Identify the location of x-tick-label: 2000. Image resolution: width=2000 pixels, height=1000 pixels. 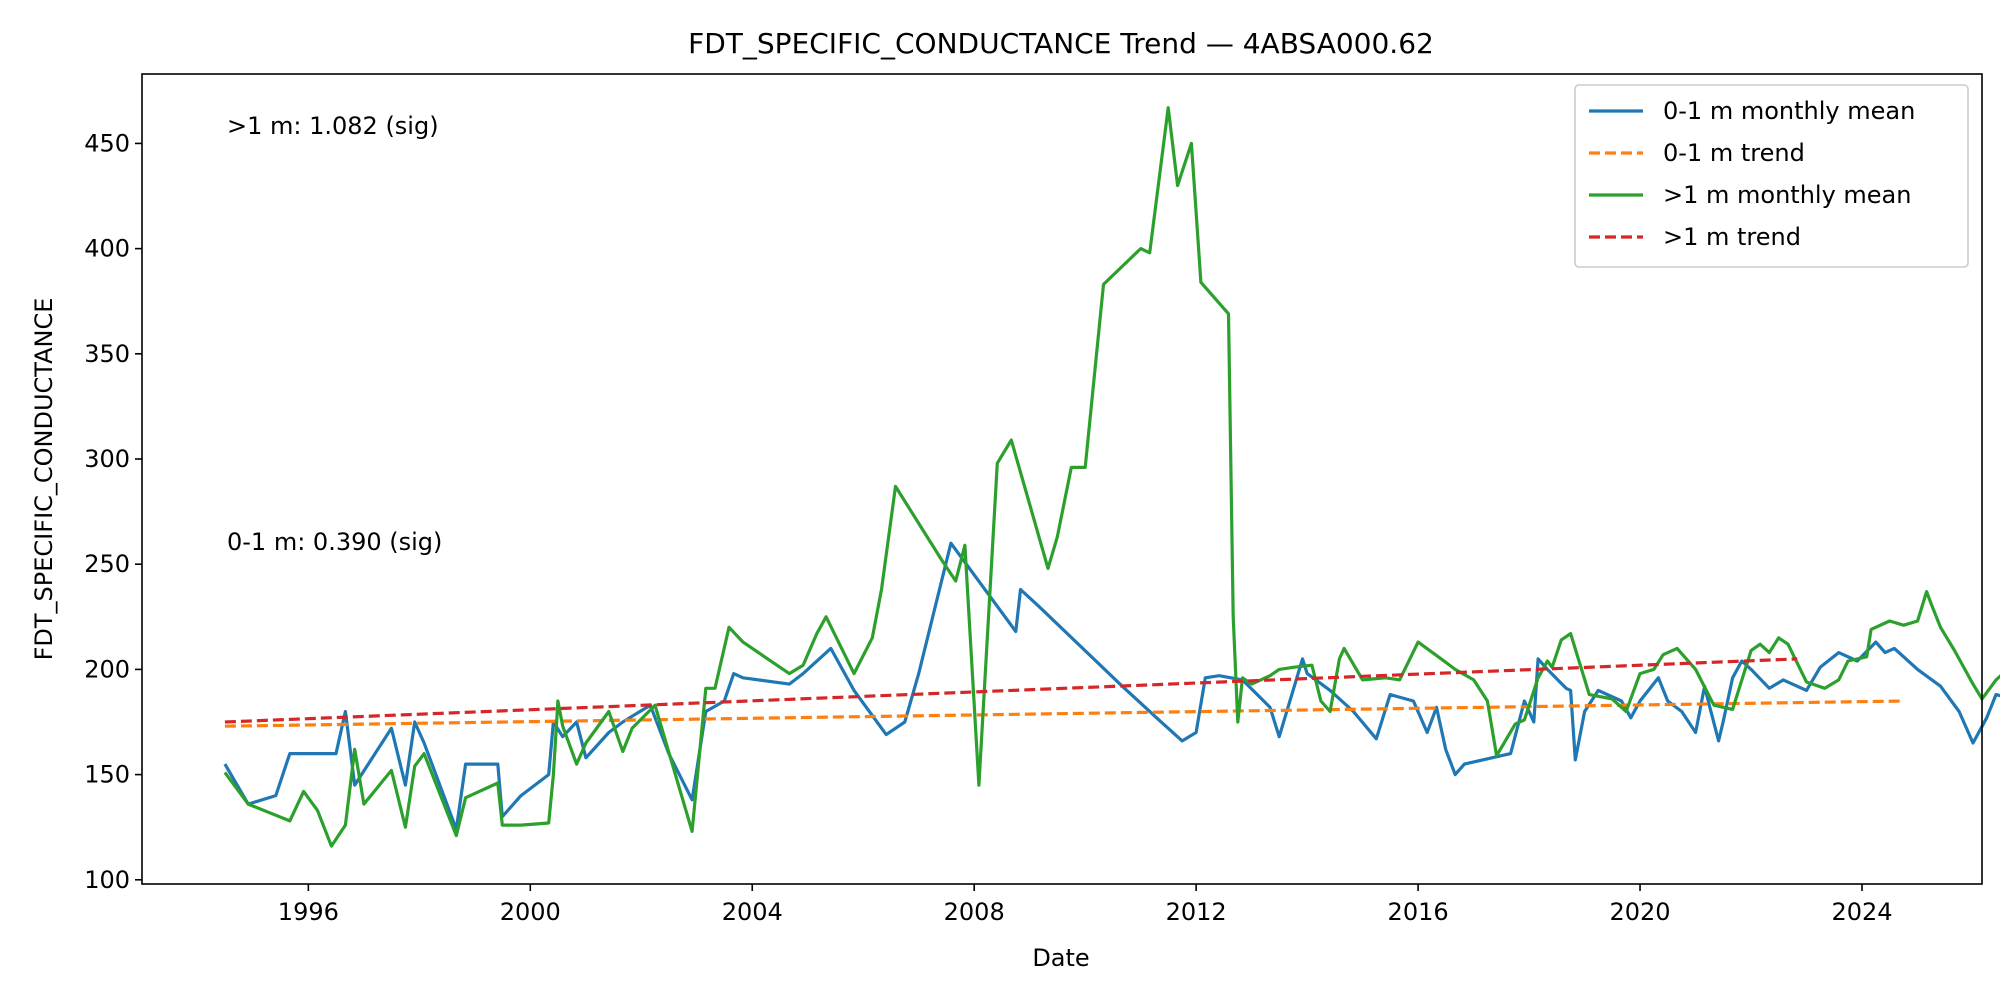
(530, 912).